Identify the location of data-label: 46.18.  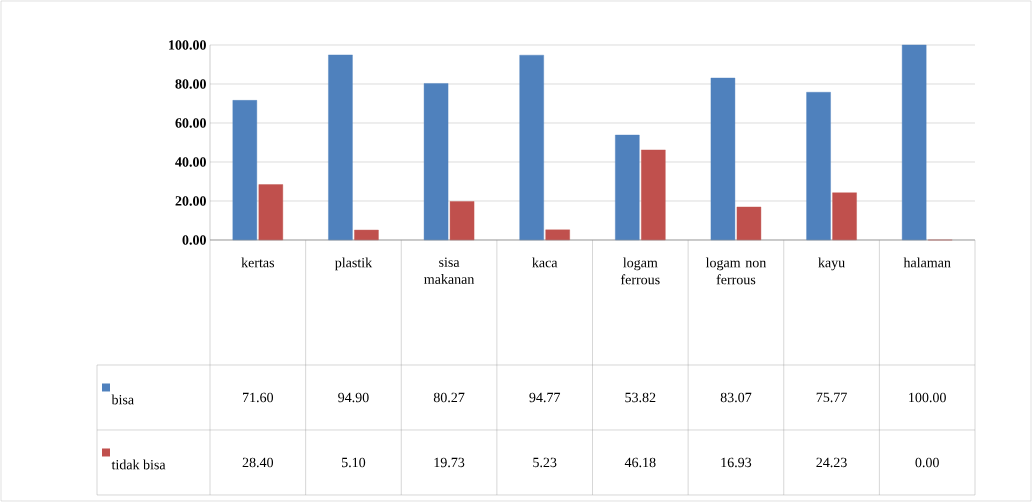
(640, 462).